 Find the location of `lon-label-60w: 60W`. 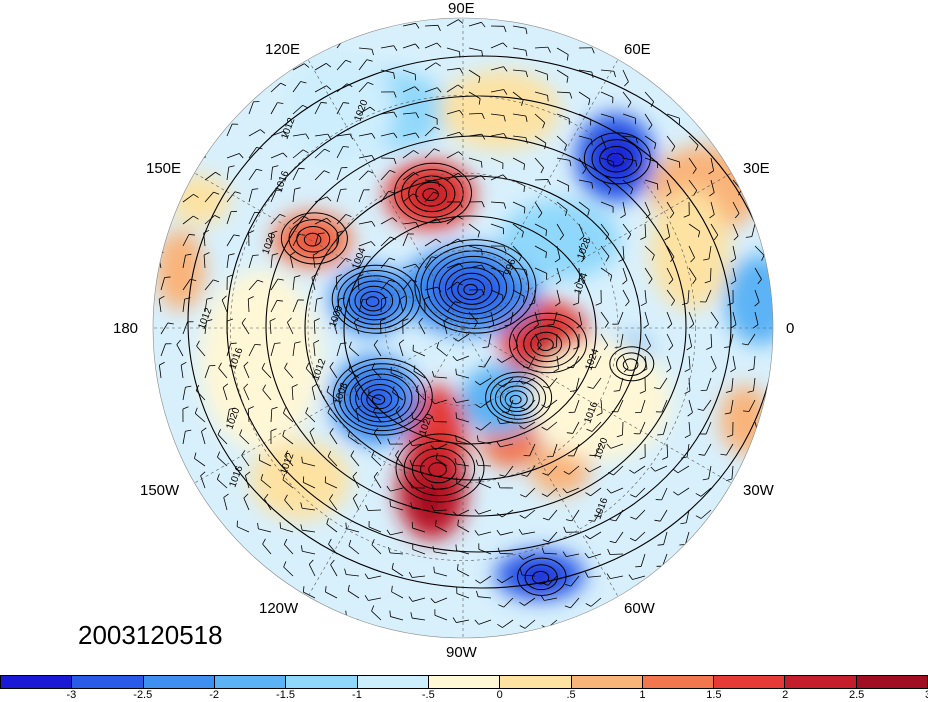

lon-label-60w: 60W is located at coordinates (639, 608).